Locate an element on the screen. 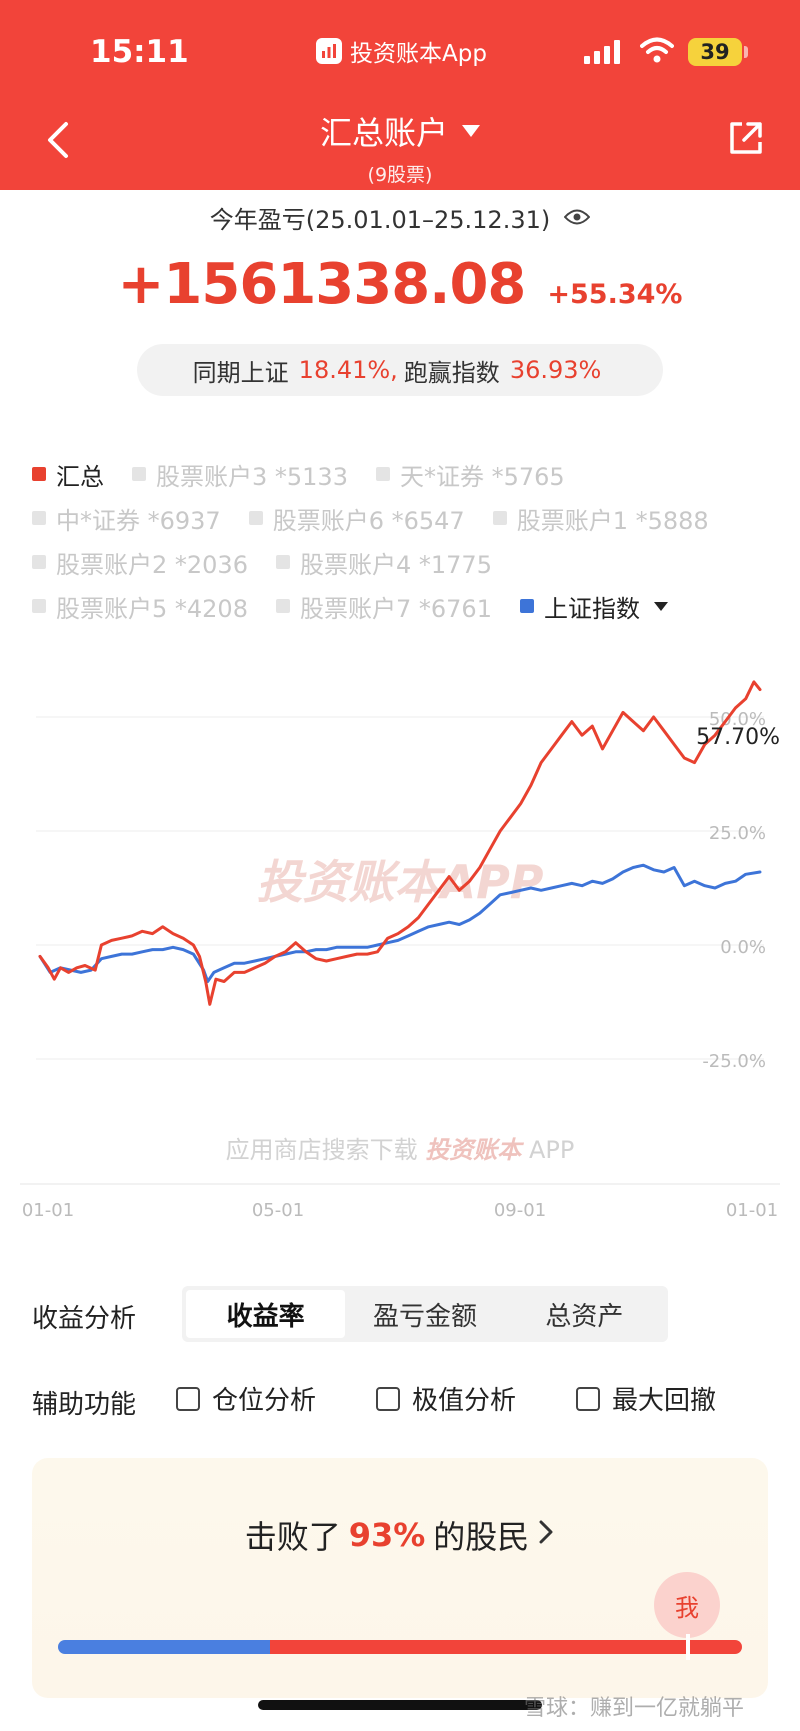 This screenshot has height=1731, width=800. legend-item-account6: 股票账户6 *6547 is located at coordinates (356, 518).